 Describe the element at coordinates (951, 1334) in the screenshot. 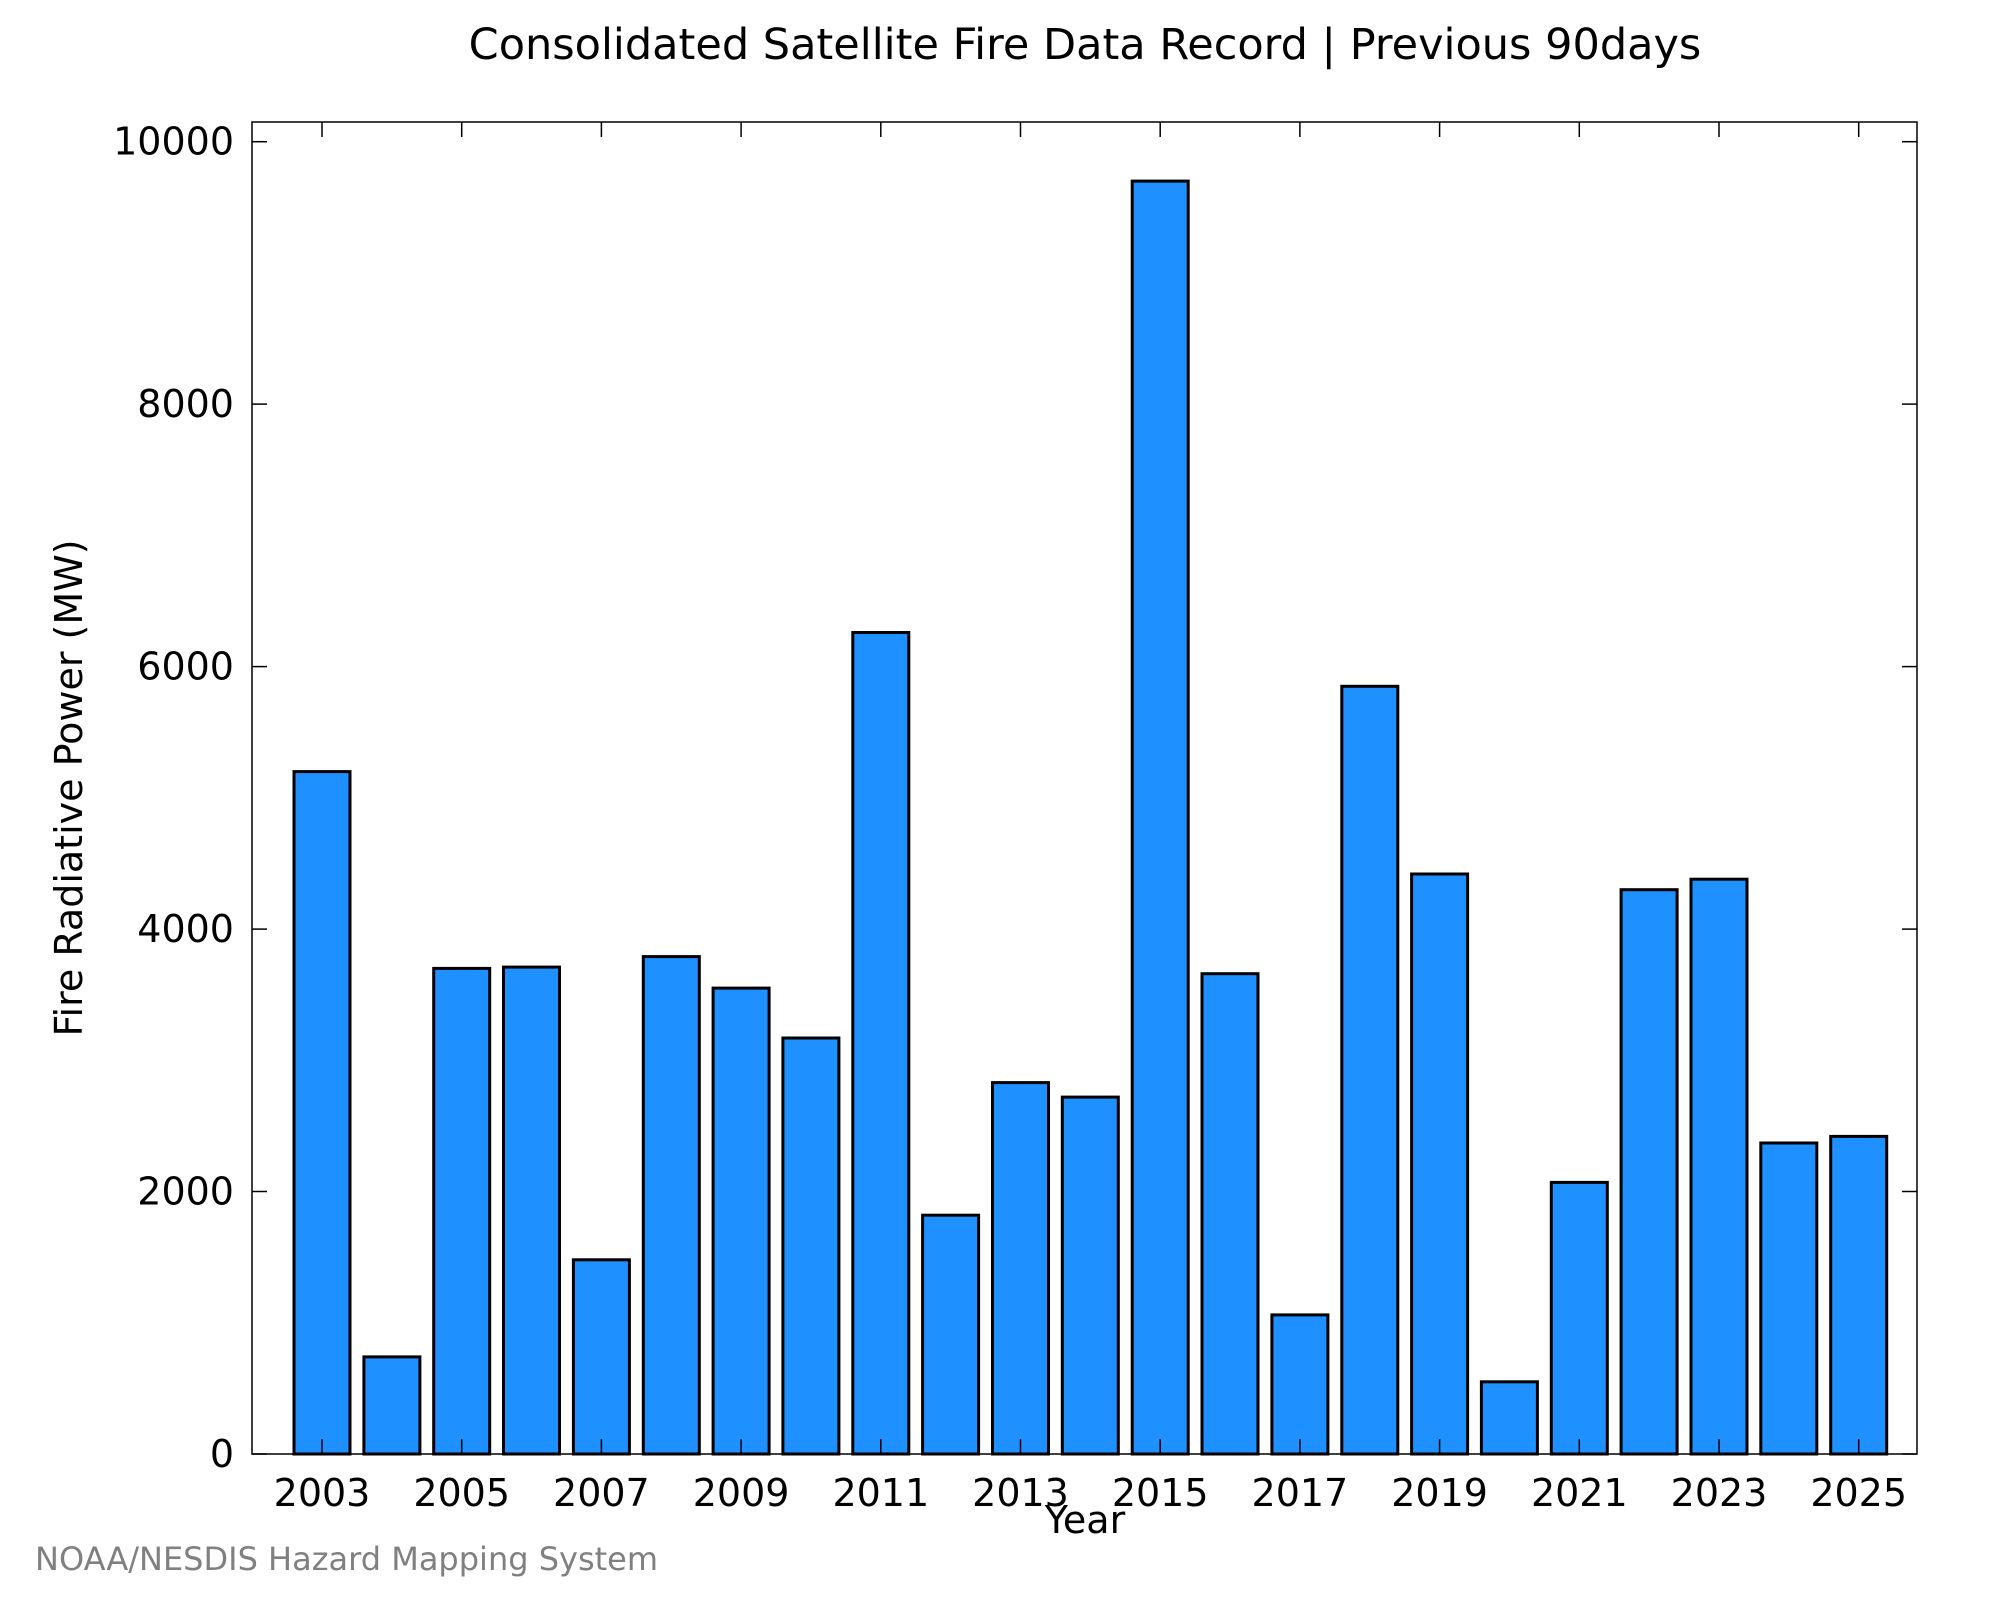

I see `bar-2012` at that location.